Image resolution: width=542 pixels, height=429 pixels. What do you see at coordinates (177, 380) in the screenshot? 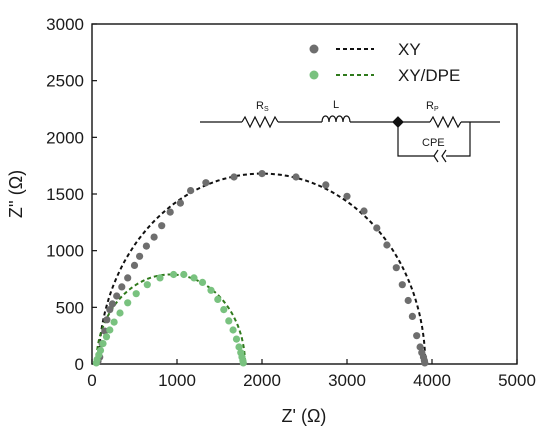
I see `x-tick-label: 1000` at bounding box center [177, 380].